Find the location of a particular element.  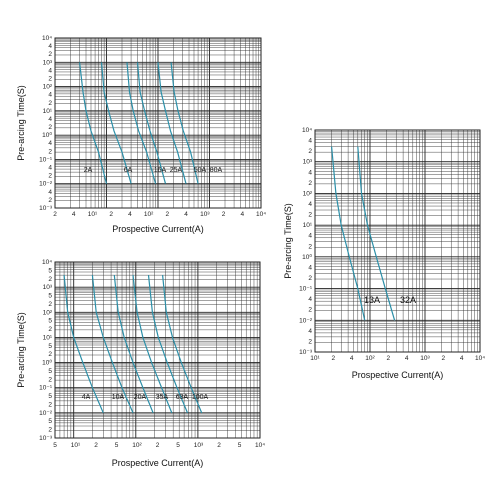

y-tick-label: 10⁰ is located at coordinates (47, 363).